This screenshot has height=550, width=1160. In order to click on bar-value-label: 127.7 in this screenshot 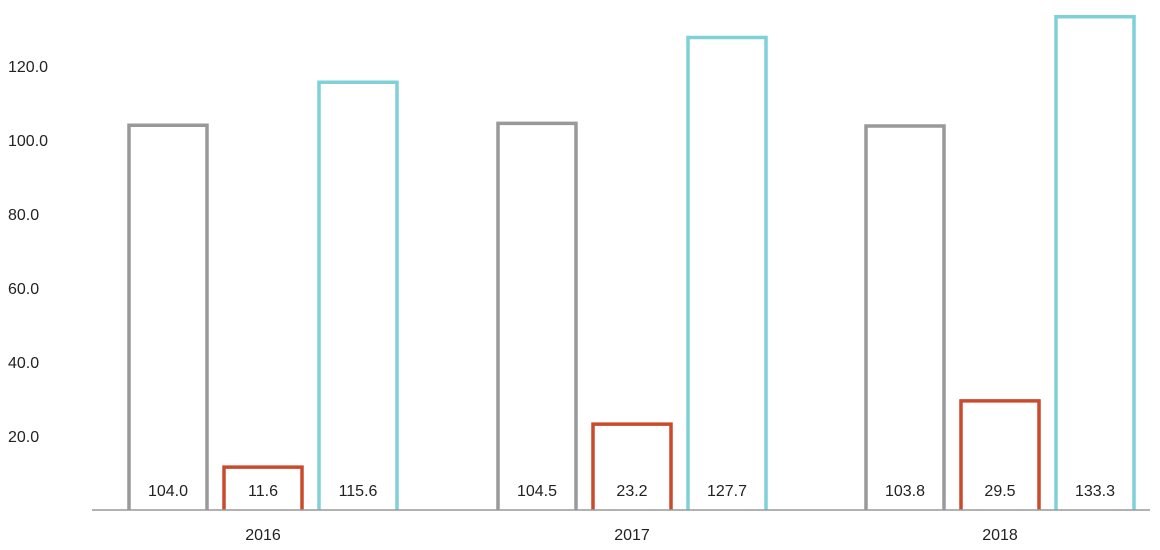, I will do `click(727, 491)`.